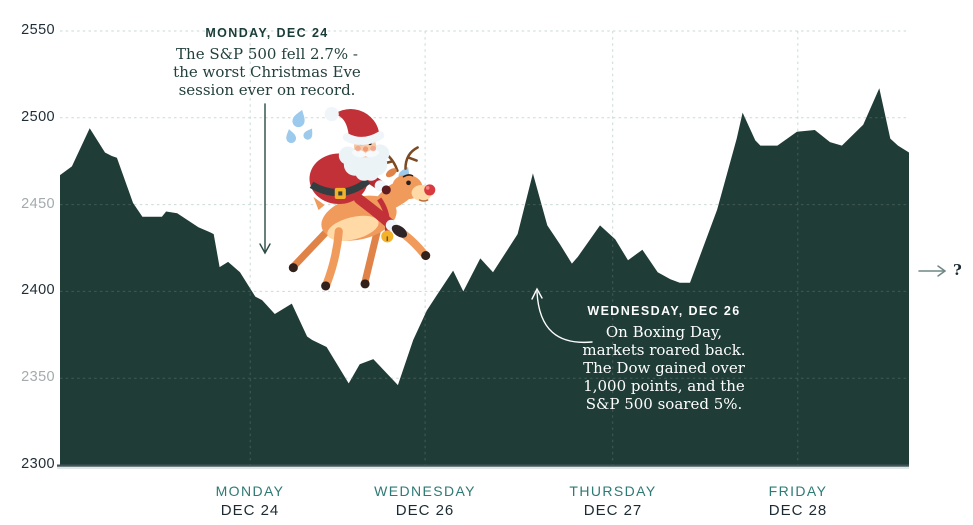  I want to click on annotation-title: WEDNESDAY, DEC 26, so click(664, 311).